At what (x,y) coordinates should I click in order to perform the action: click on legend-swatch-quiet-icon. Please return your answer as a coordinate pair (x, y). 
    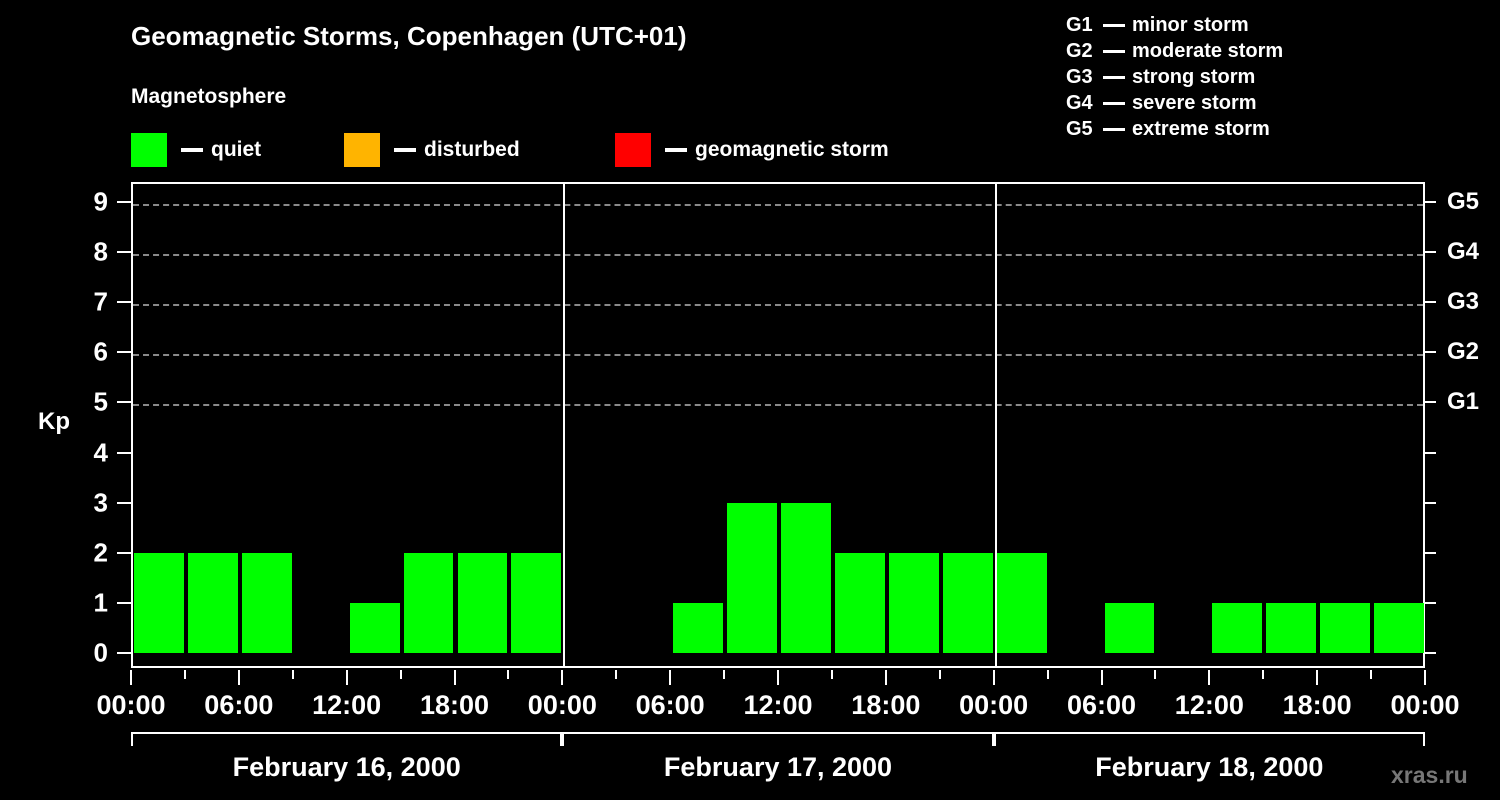
    Looking at the image, I should click on (149, 150).